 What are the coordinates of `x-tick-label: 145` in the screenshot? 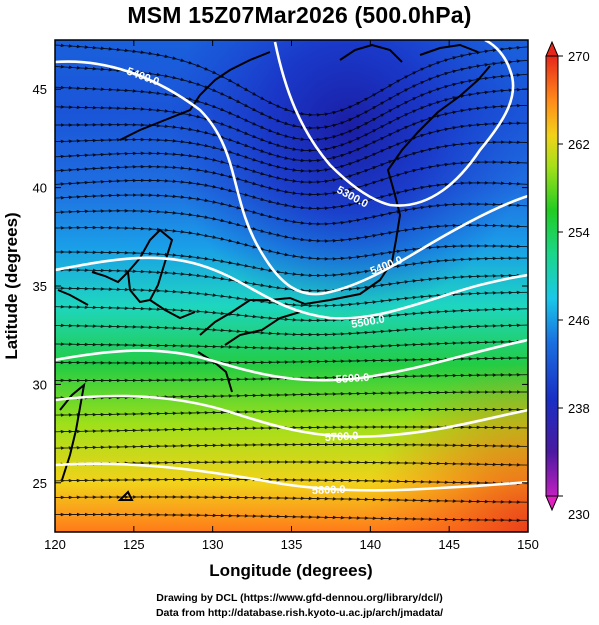 It's located at (449, 544).